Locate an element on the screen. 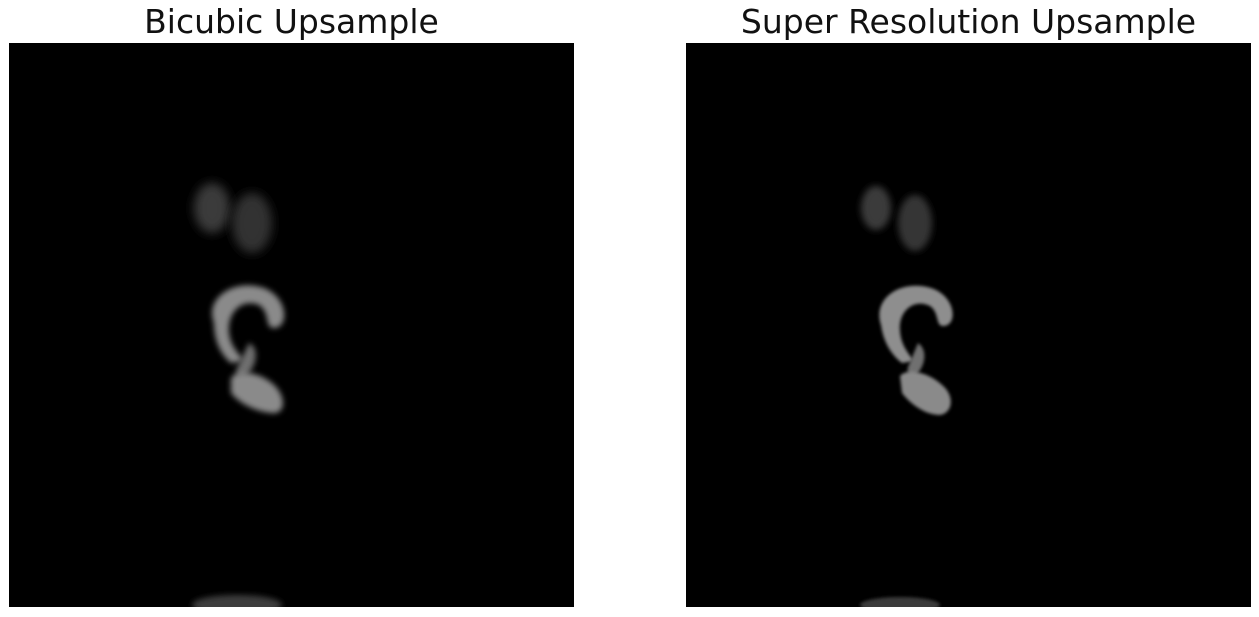 This screenshot has width=1259, height=617. super-resolution-title: Super Resolution Upsample is located at coordinates (968, 21).